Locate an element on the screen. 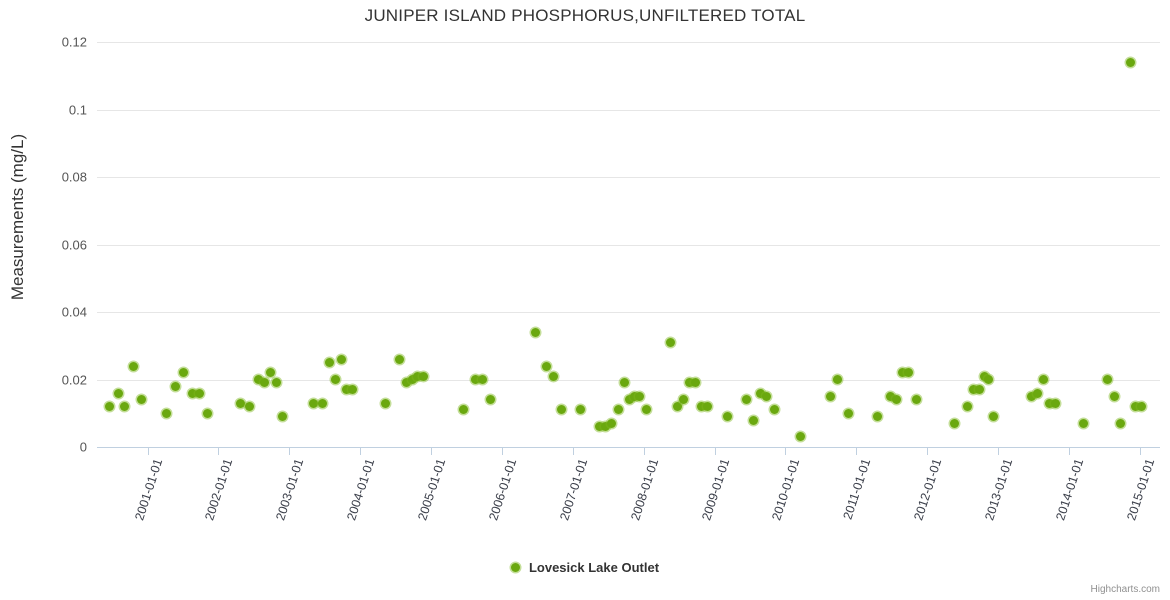 The width and height of the screenshot is (1170, 600). y-tick-label: 0.06 is located at coordinates (74, 244).